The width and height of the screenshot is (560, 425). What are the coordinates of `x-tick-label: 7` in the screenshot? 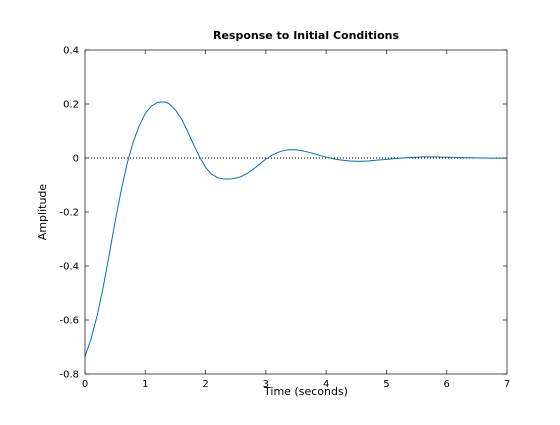 It's located at (507, 384).